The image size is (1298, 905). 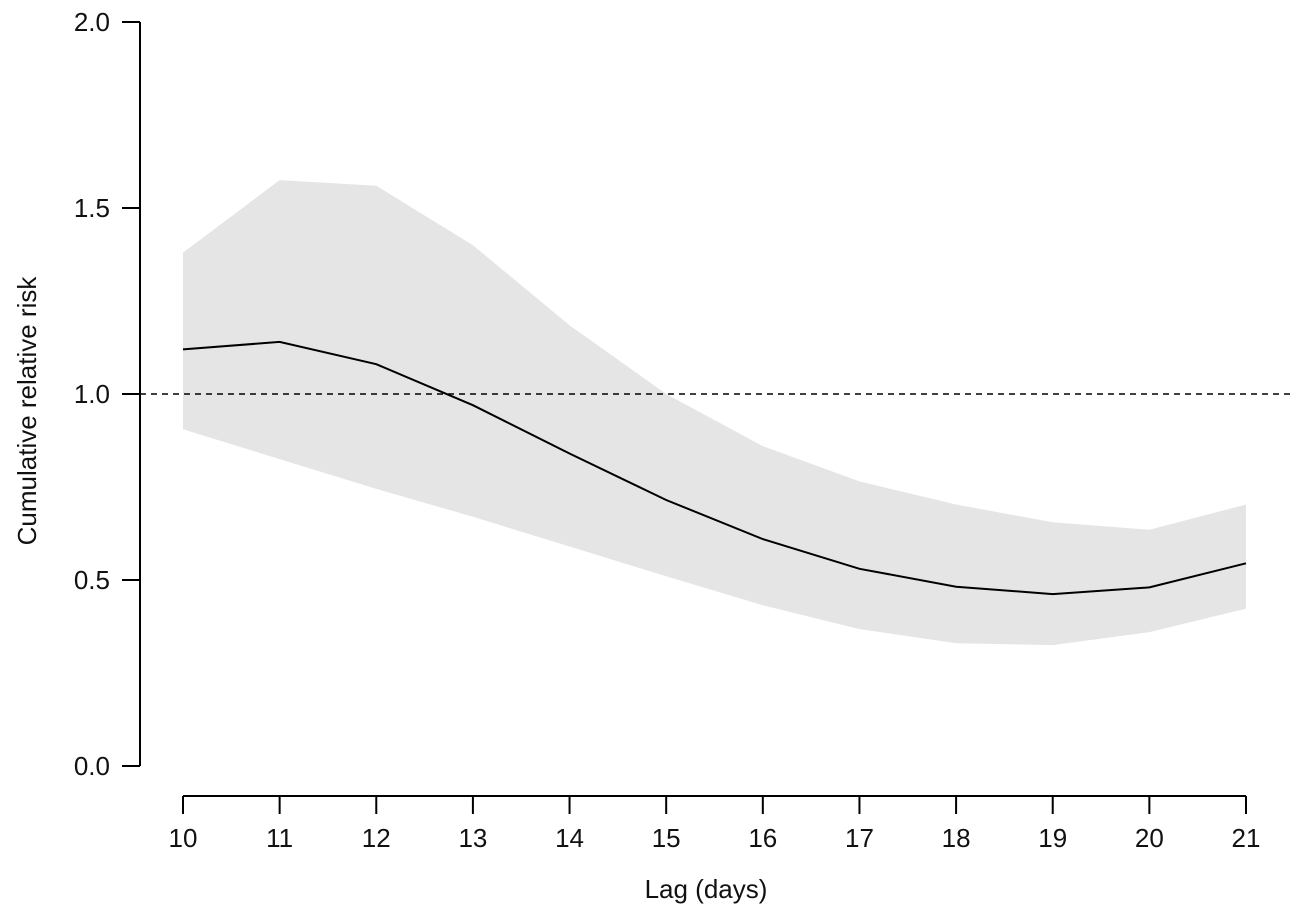 What do you see at coordinates (569, 838) in the screenshot?
I see `x-tick-label: 14` at bounding box center [569, 838].